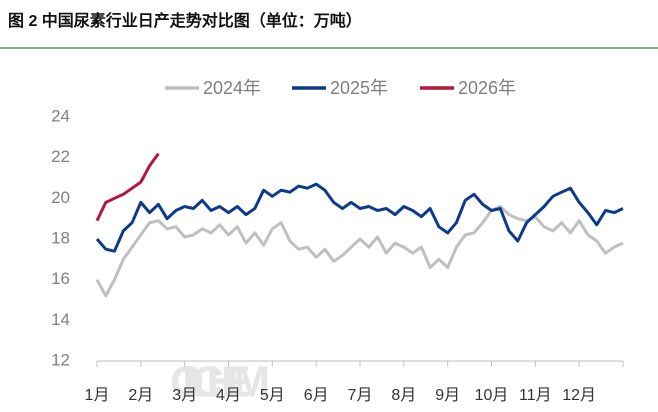  What do you see at coordinates (228, 395) in the screenshot?
I see `x-tick-label: 4月` at bounding box center [228, 395].